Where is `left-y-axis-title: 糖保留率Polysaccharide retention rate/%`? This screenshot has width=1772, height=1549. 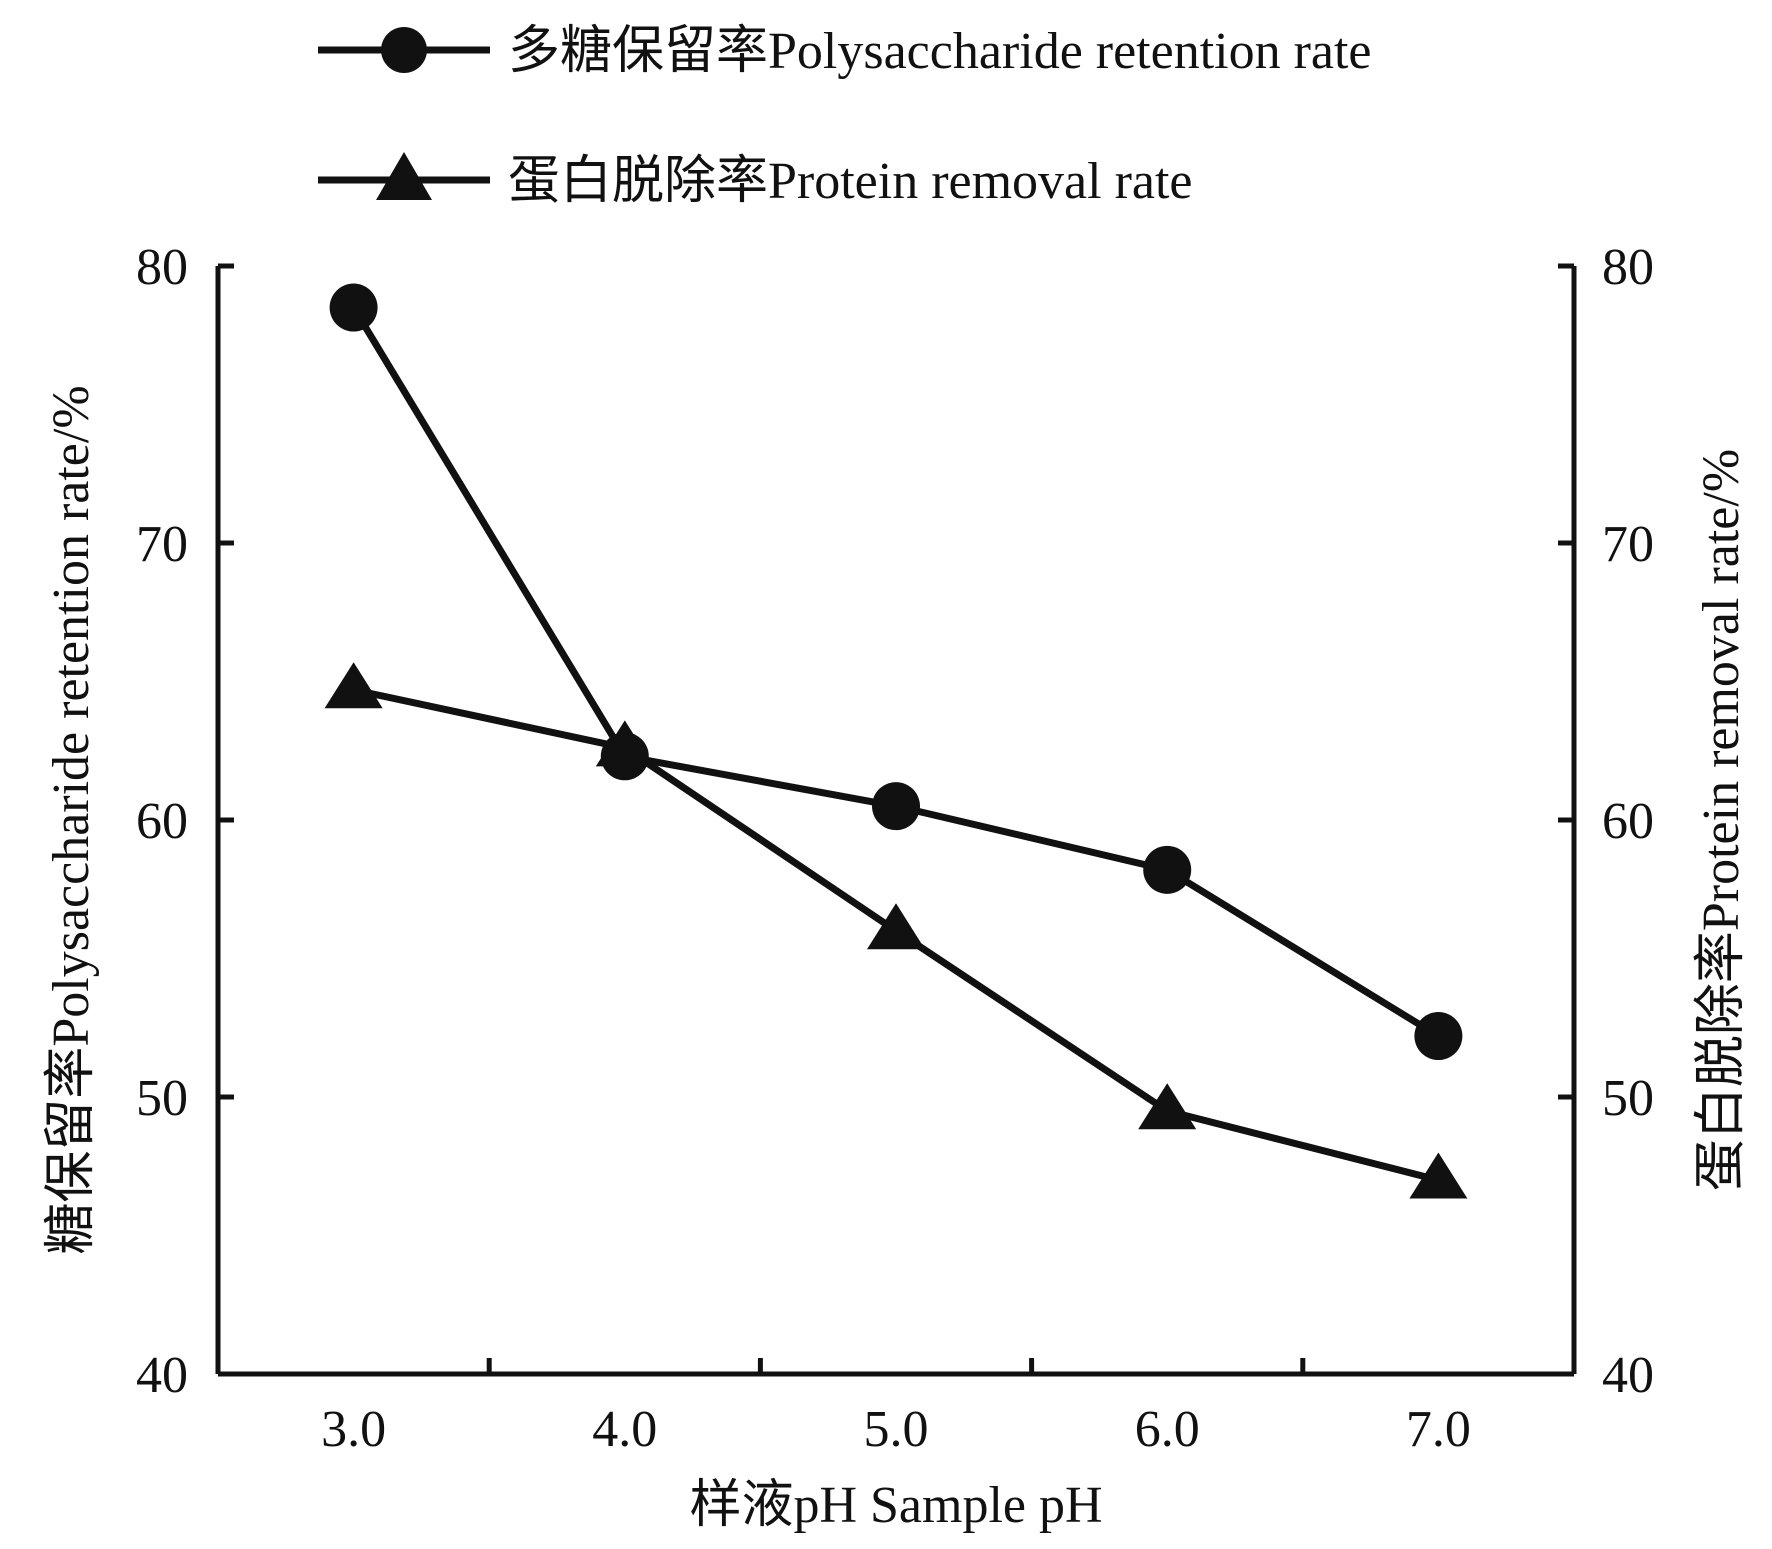
left-y-axis-title: 糖保留率Polysaccharide retention rate/% is located at coordinates (71, 819).